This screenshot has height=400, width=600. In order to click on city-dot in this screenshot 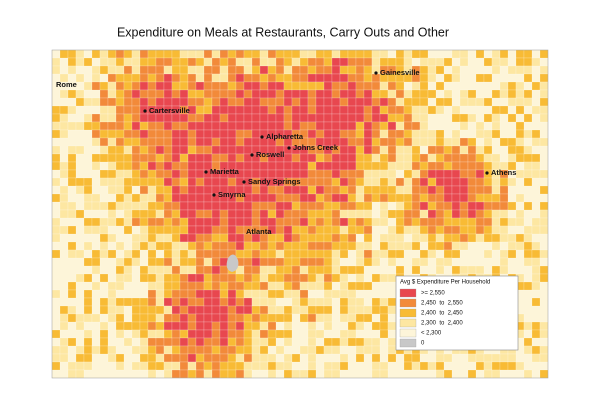, I will do `click(252, 155)`.